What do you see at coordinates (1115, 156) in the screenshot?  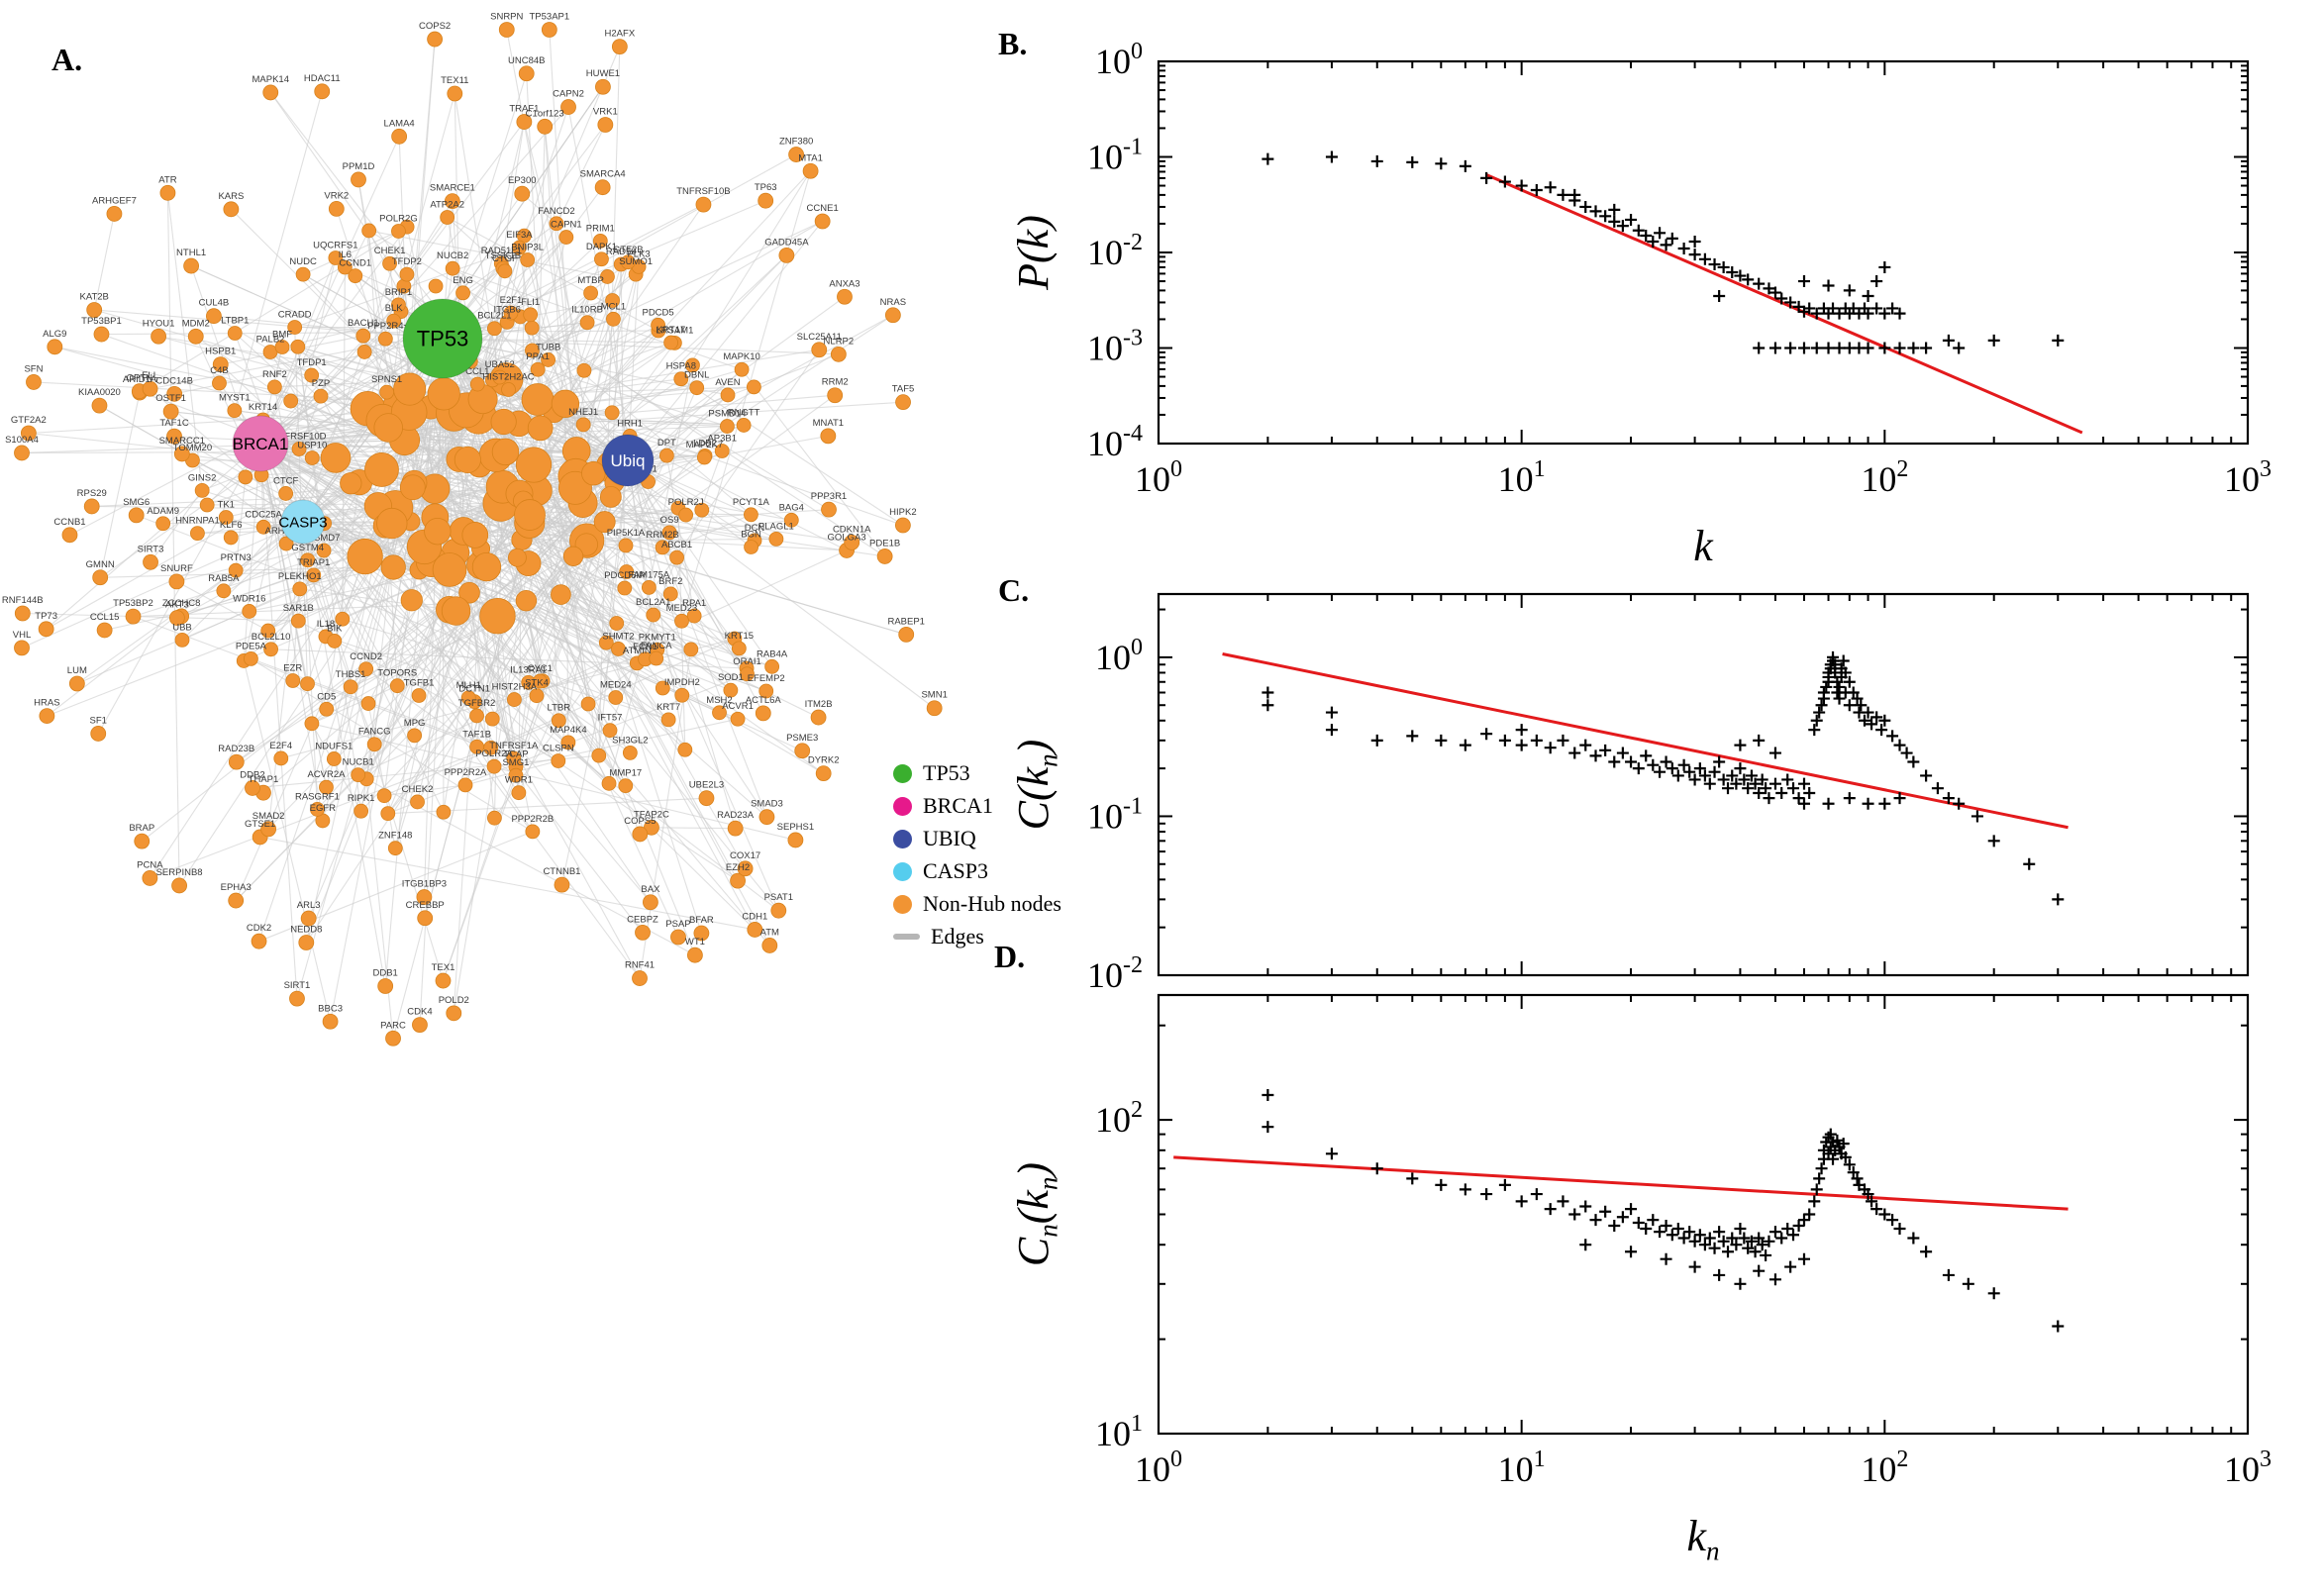 I see `tick-label: 10⁻¹` at bounding box center [1115, 156].